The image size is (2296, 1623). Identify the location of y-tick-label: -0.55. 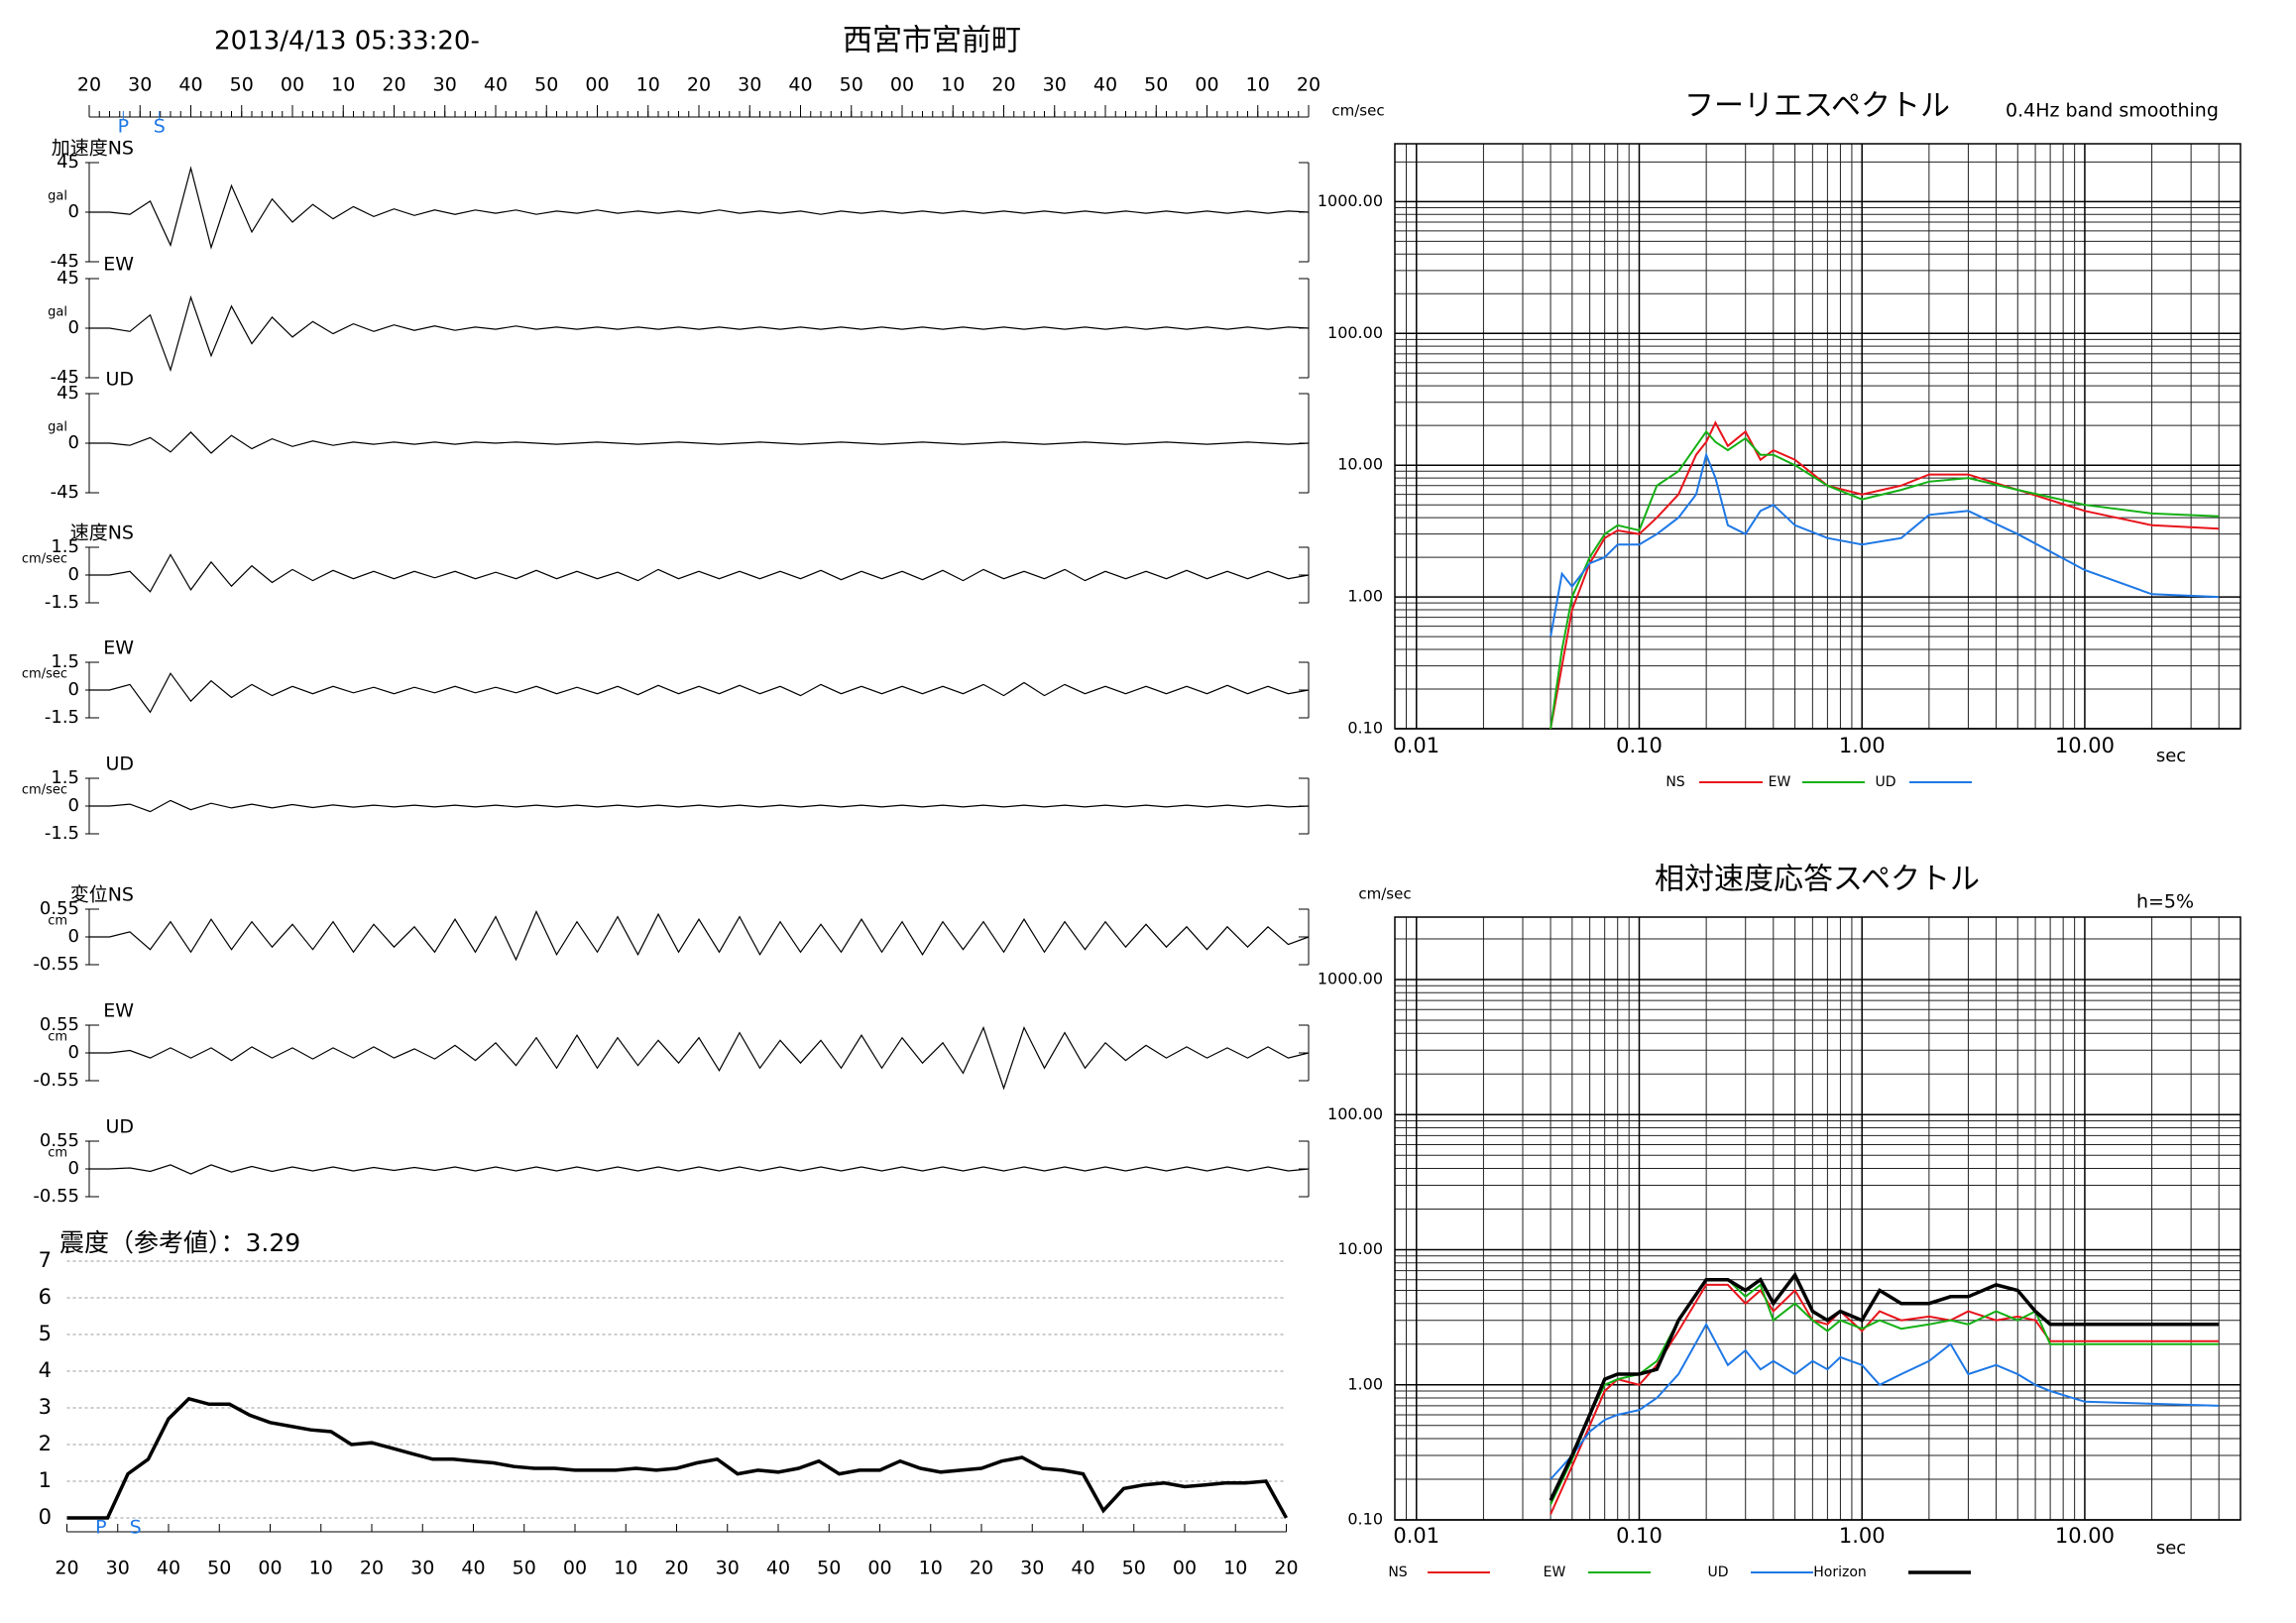
(56, 1196).